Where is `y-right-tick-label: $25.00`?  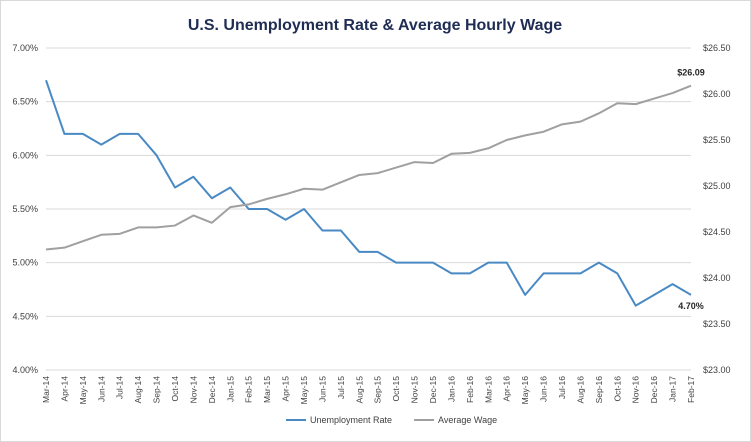
y-right-tick-label: $25.00 is located at coordinates (717, 186).